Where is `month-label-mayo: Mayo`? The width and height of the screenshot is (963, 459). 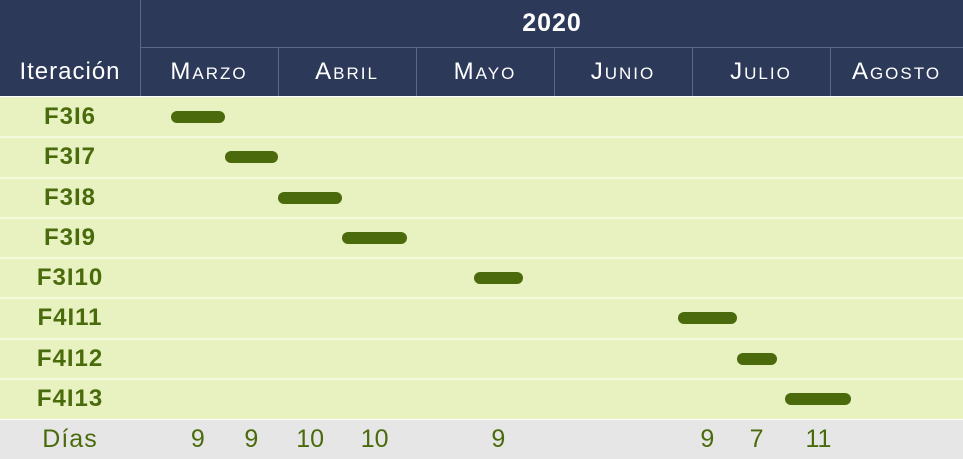
month-label-mayo: Mayo is located at coordinates (485, 71).